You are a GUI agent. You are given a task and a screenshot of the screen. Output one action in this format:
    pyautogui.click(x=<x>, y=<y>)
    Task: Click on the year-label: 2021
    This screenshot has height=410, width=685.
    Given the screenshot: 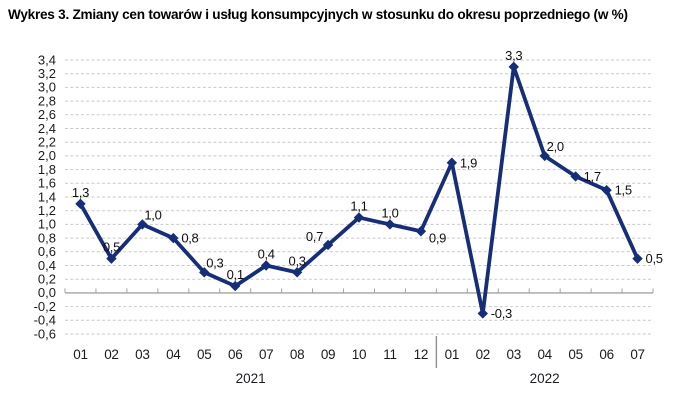 What is the action you would take?
    pyautogui.click(x=251, y=378)
    